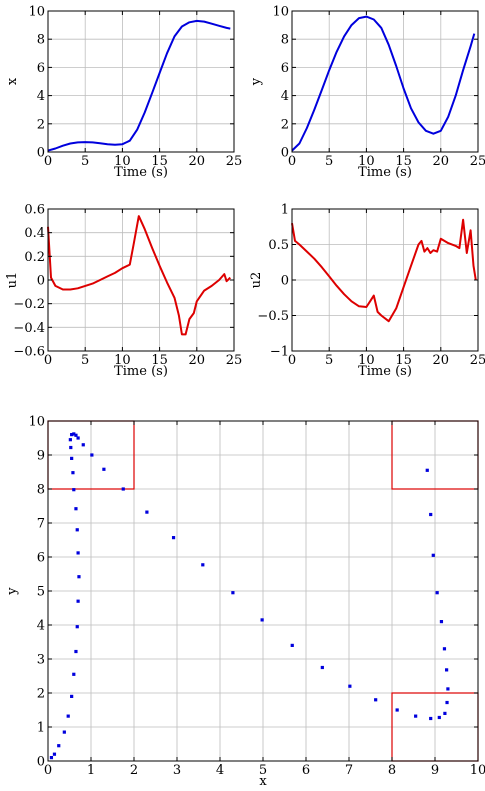 The image size is (485, 791). What do you see at coordinates (177, 770) in the screenshot?
I see `x-tick-label: 3` at bounding box center [177, 770].